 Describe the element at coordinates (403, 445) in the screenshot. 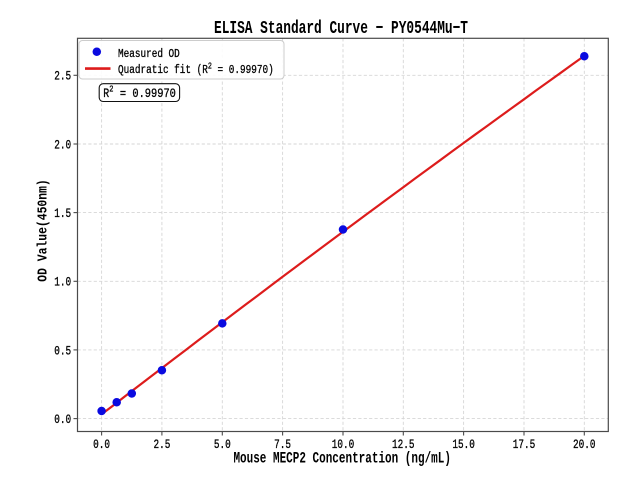

I see `svg-text: 12.5` at that location.